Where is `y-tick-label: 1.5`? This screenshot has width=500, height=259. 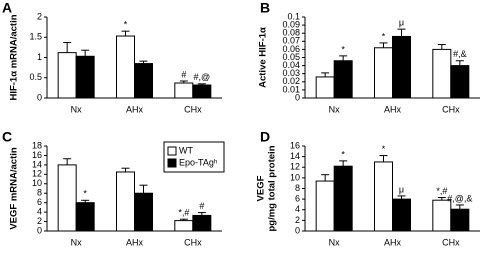
y-tick-label: 1.5 is located at coordinates (35, 37).